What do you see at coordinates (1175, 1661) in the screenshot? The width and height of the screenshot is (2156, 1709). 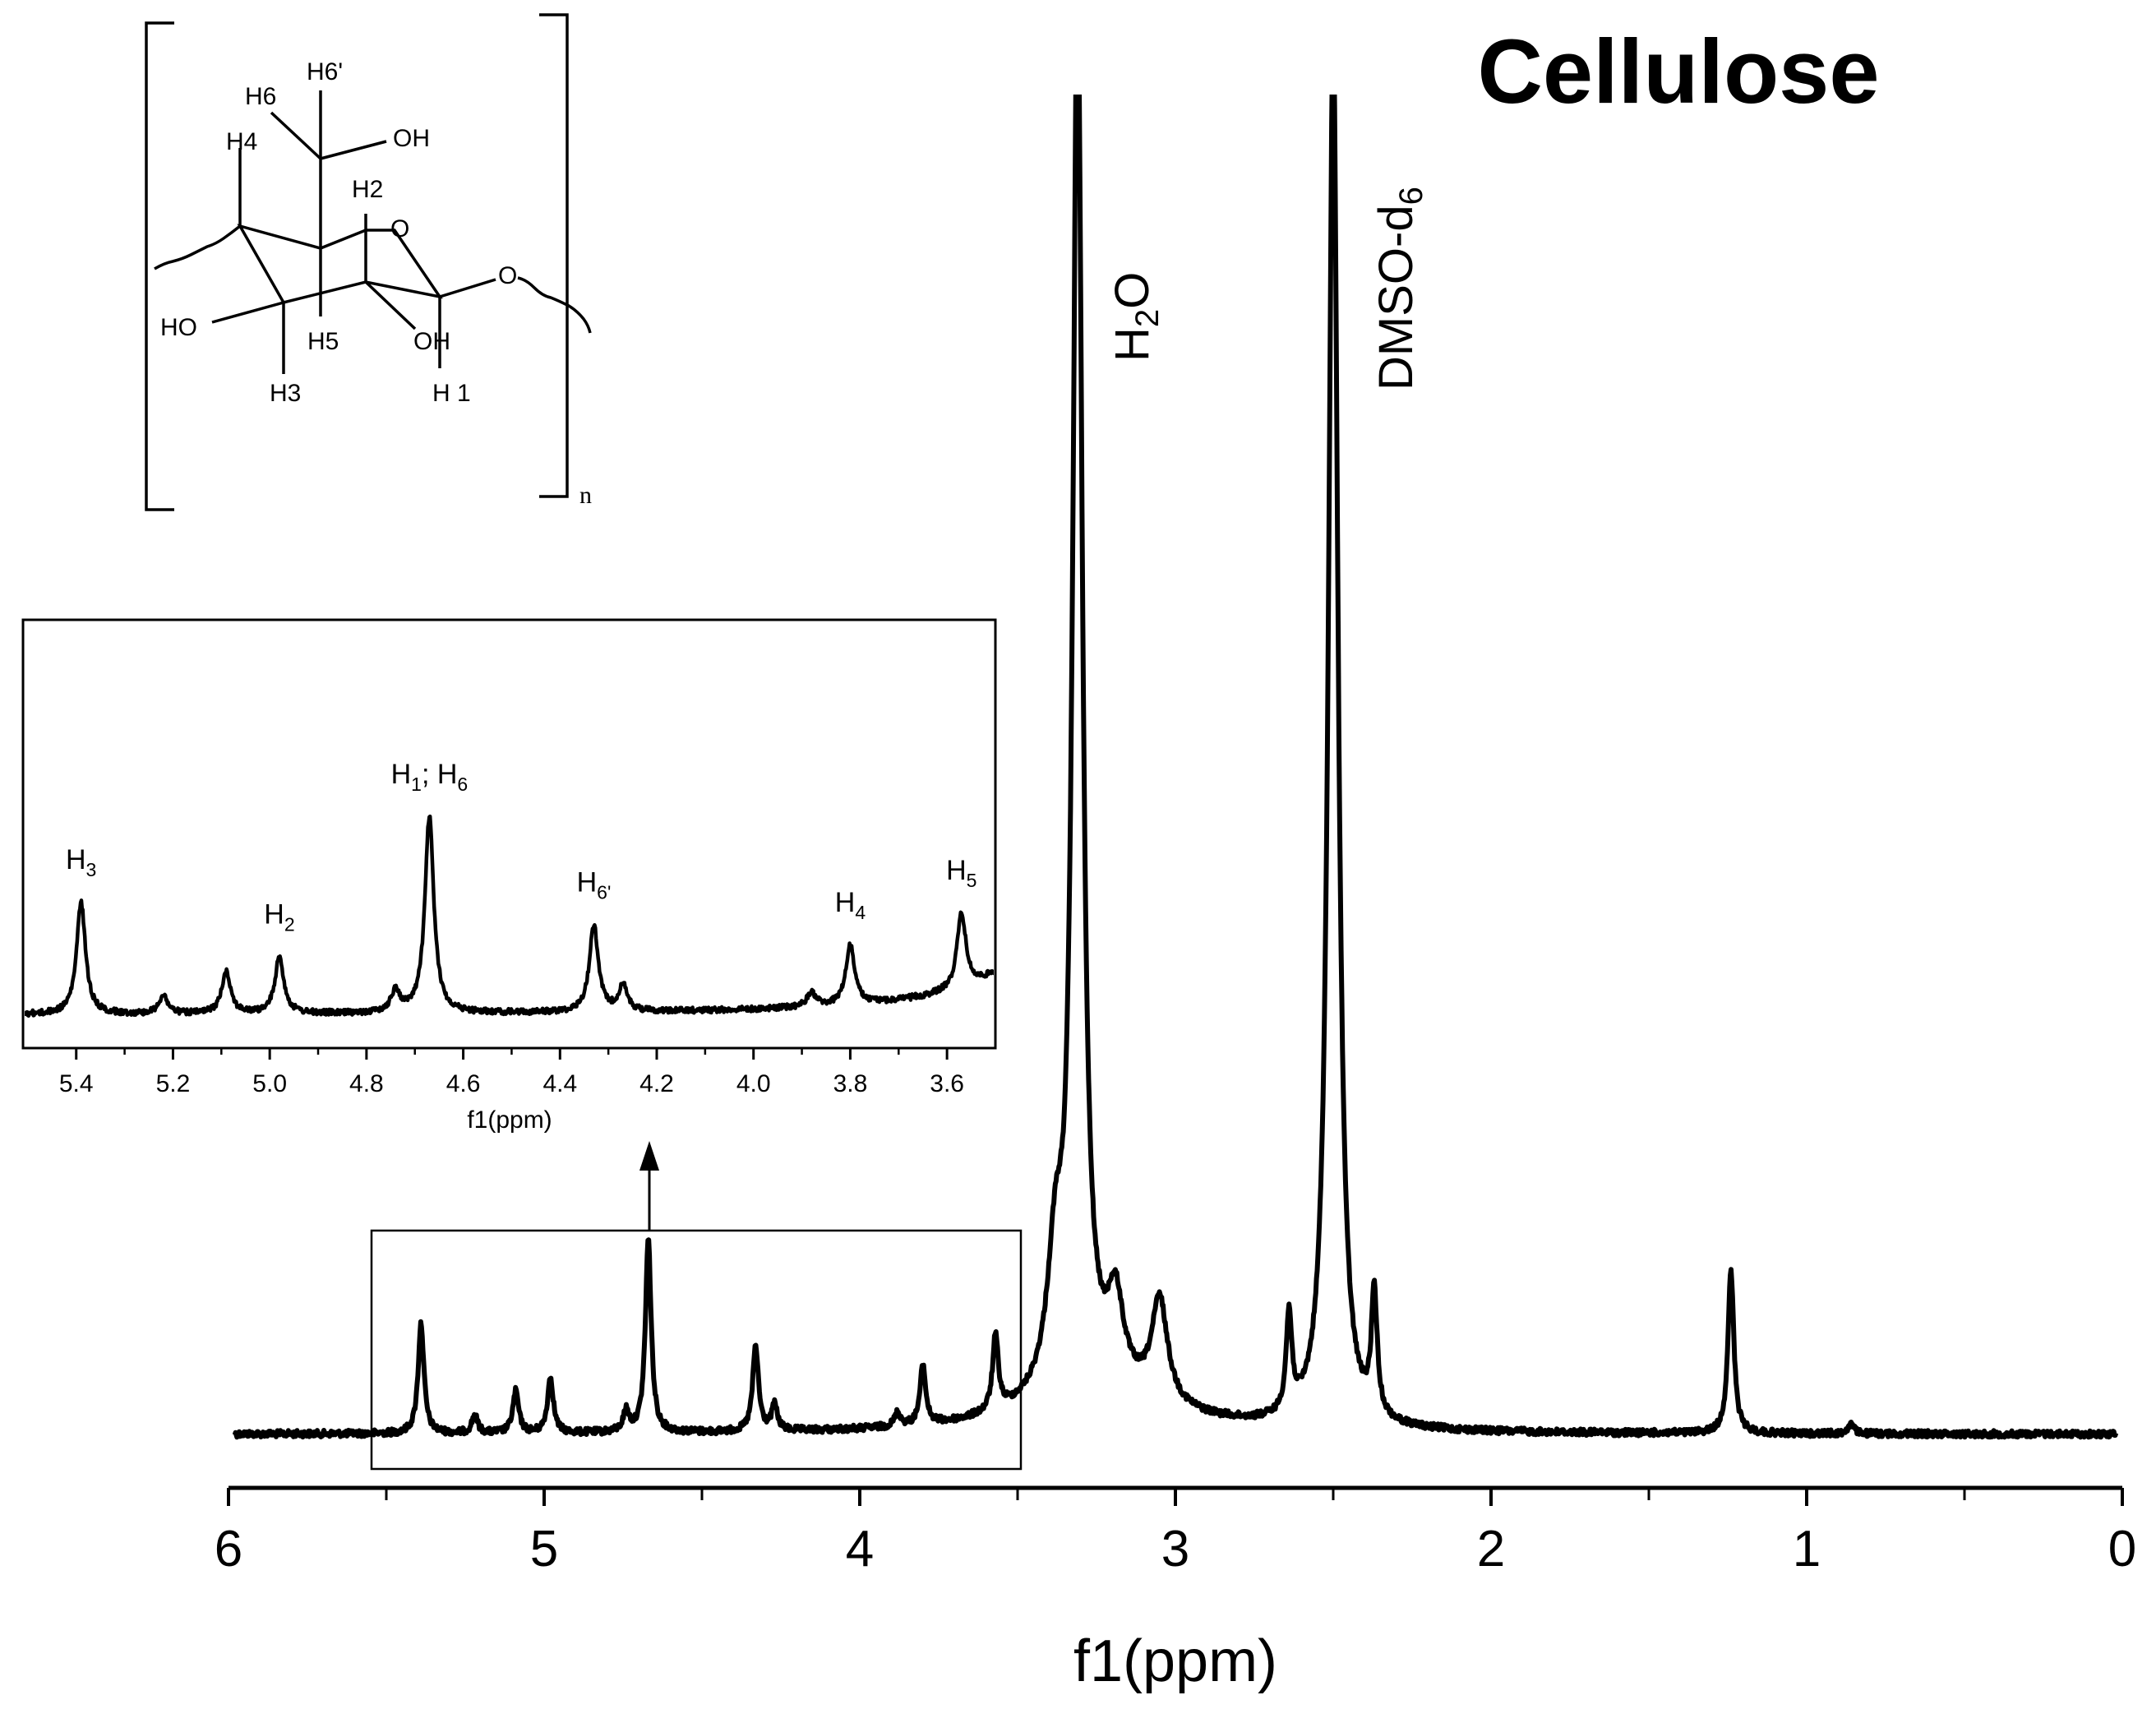 I see `x-axis-label: f1(ppm)` at bounding box center [1175, 1661].